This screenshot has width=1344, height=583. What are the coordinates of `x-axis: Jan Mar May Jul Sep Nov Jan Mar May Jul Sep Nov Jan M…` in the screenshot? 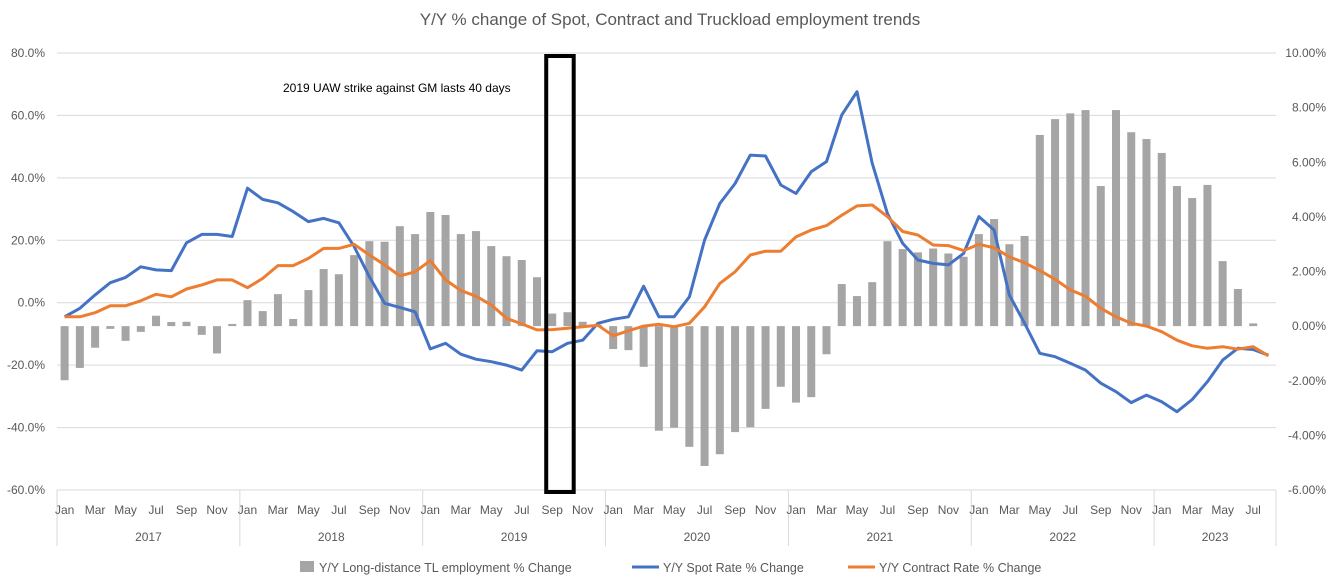 It's located at (666, 517).